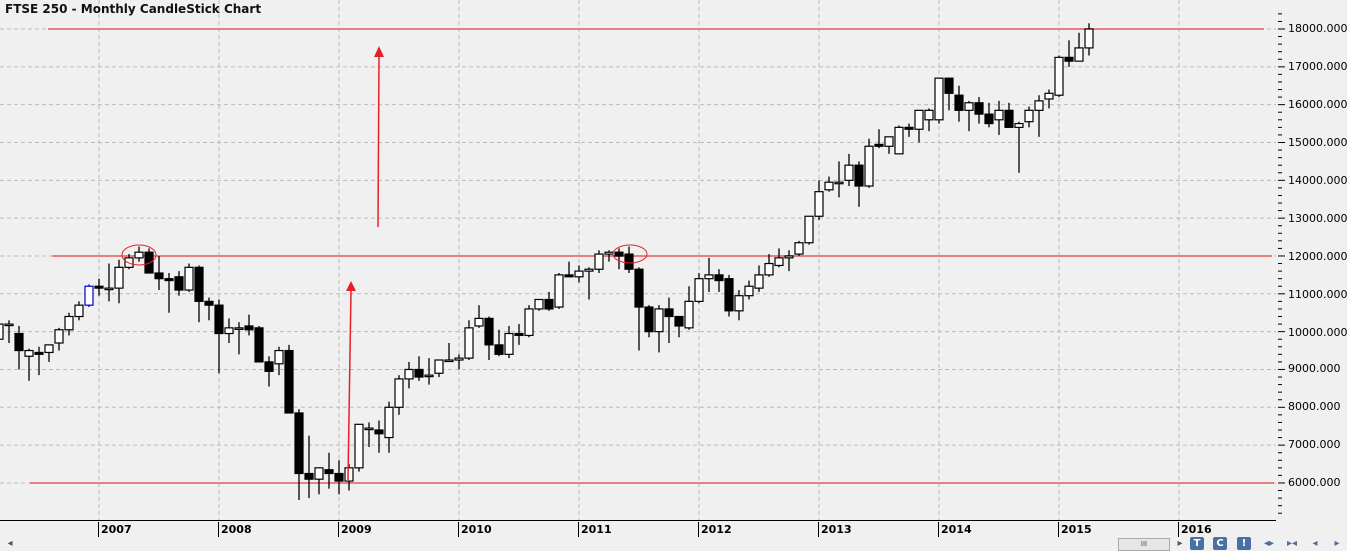  I want to click on y-tick-label: 8000.000, so click(1314, 406).